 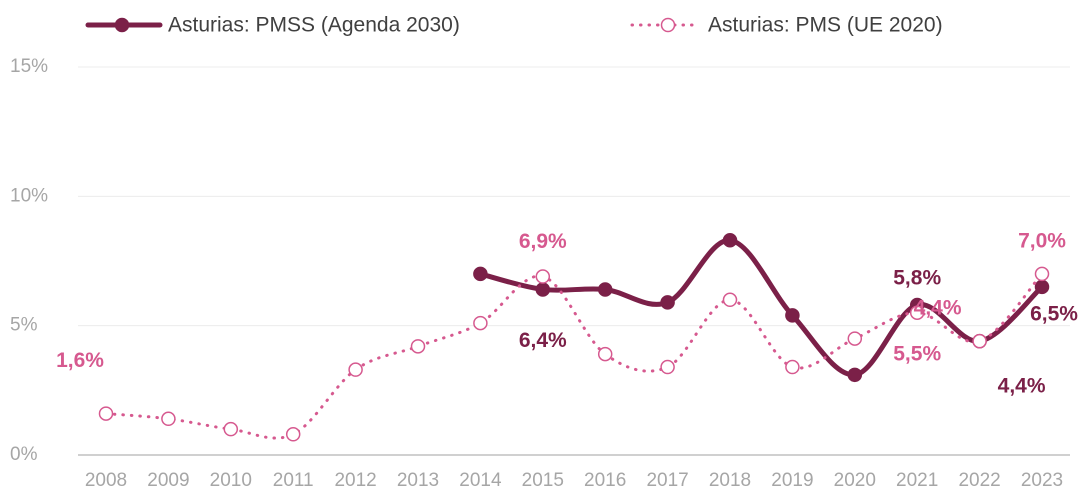 What do you see at coordinates (667, 480) in the screenshot?
I see `x-tick-label: 2017` at bounding box center [667, 480].